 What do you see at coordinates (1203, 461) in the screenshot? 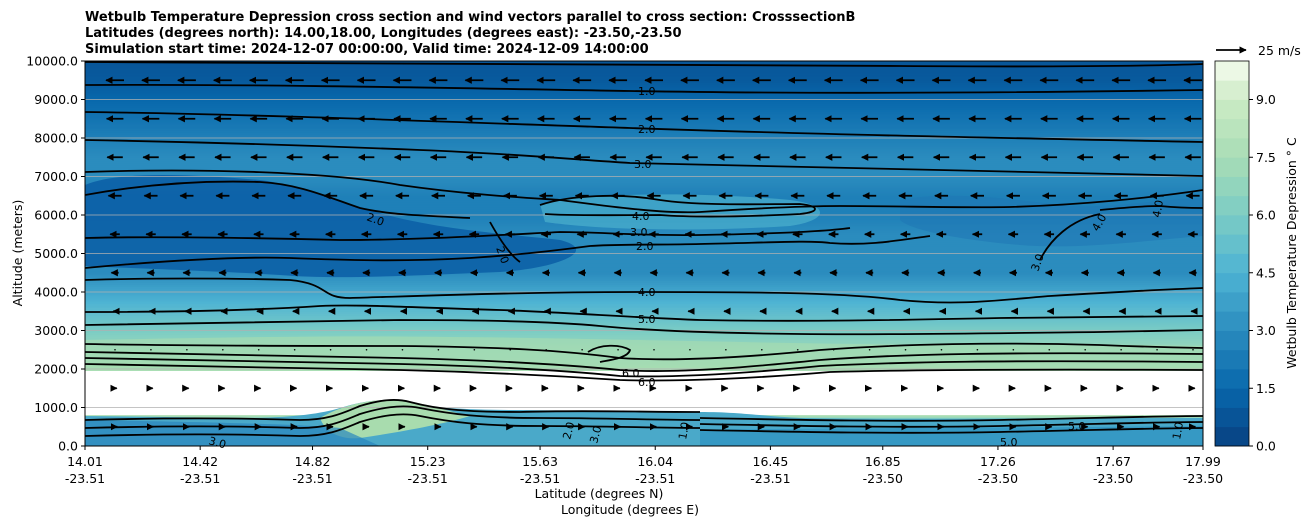
I see `x-tick-label-lat: 17.99` at bounding box center [1203, 461].